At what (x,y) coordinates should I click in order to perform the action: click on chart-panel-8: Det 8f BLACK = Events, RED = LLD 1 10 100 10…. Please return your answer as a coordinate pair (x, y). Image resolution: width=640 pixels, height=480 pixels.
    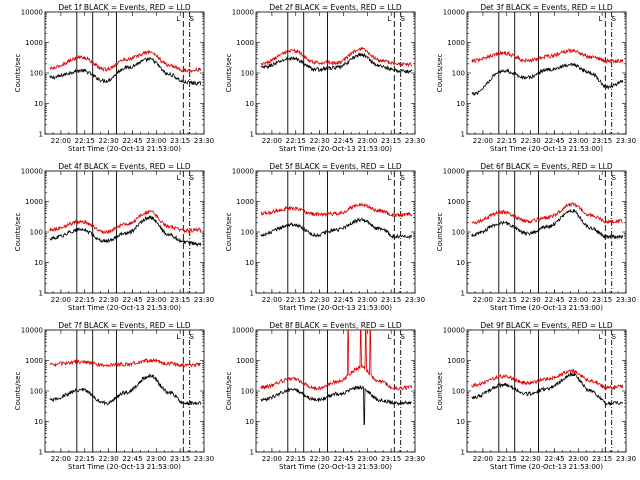
    Looking at the image, I should click on (325, 396).